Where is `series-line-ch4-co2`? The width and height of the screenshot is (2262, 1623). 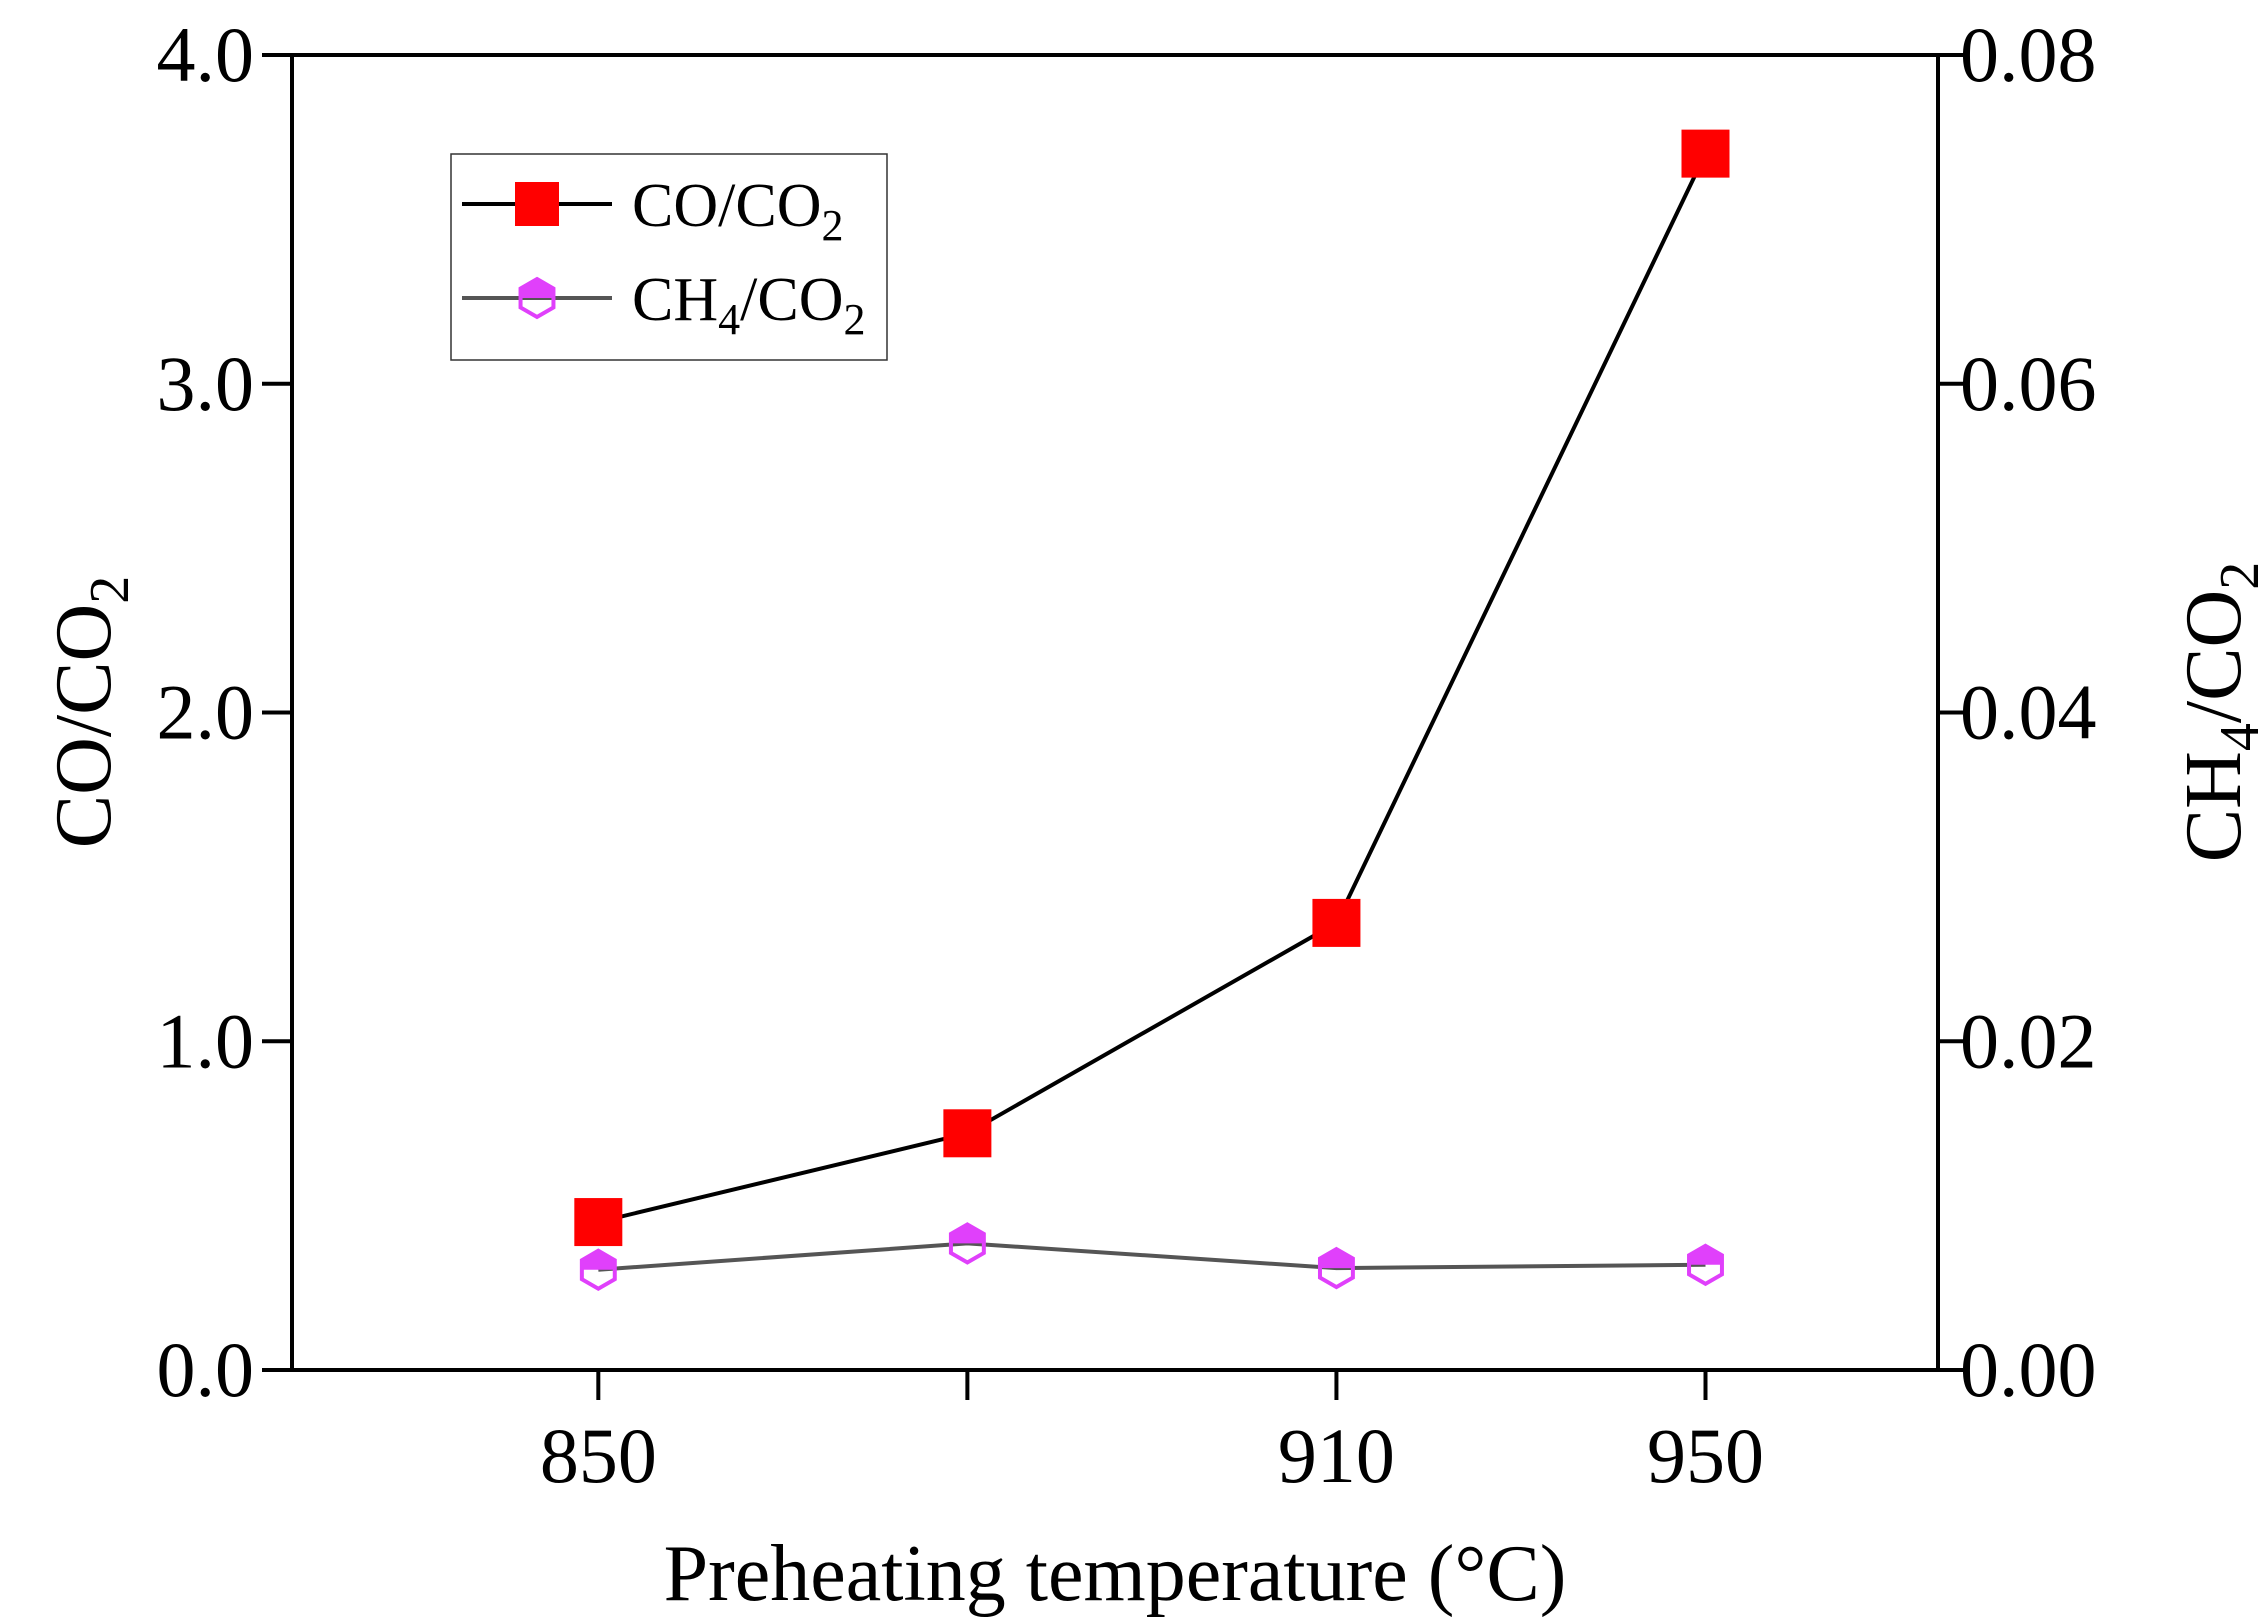 series-line-ch4-co2 is located at coordinates (1152, 1256).